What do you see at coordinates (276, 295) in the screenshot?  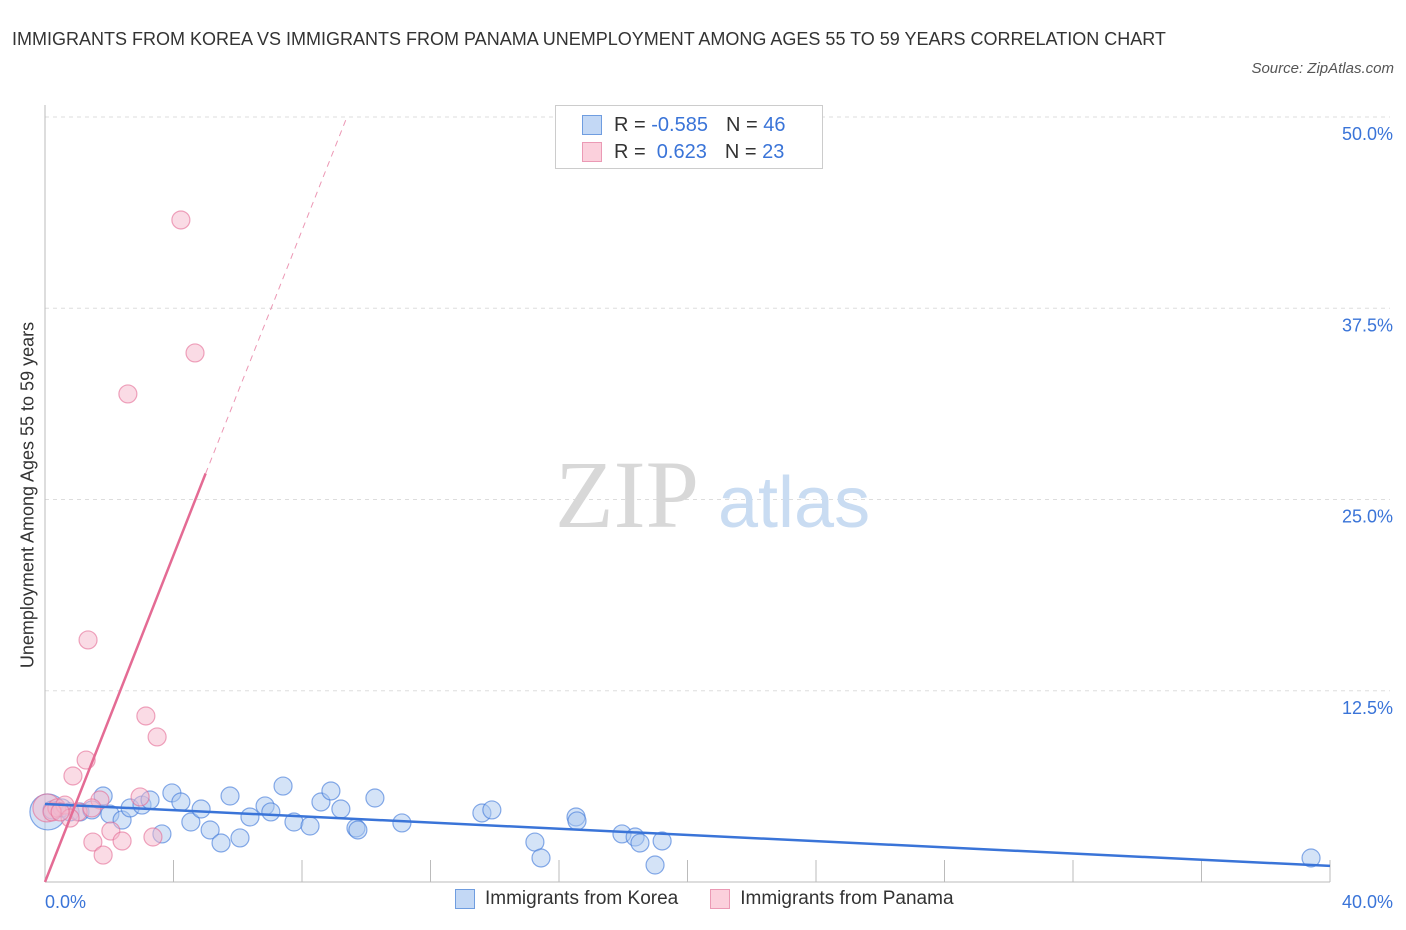 I see `panama-trend-extension` at bounding box center [276, 295].